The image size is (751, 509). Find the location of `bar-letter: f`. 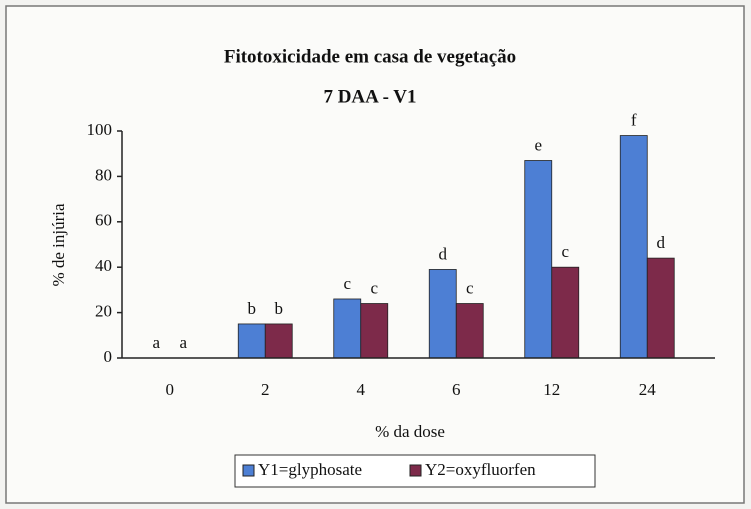

bar-letter: f is located at coordinates (634, 119).